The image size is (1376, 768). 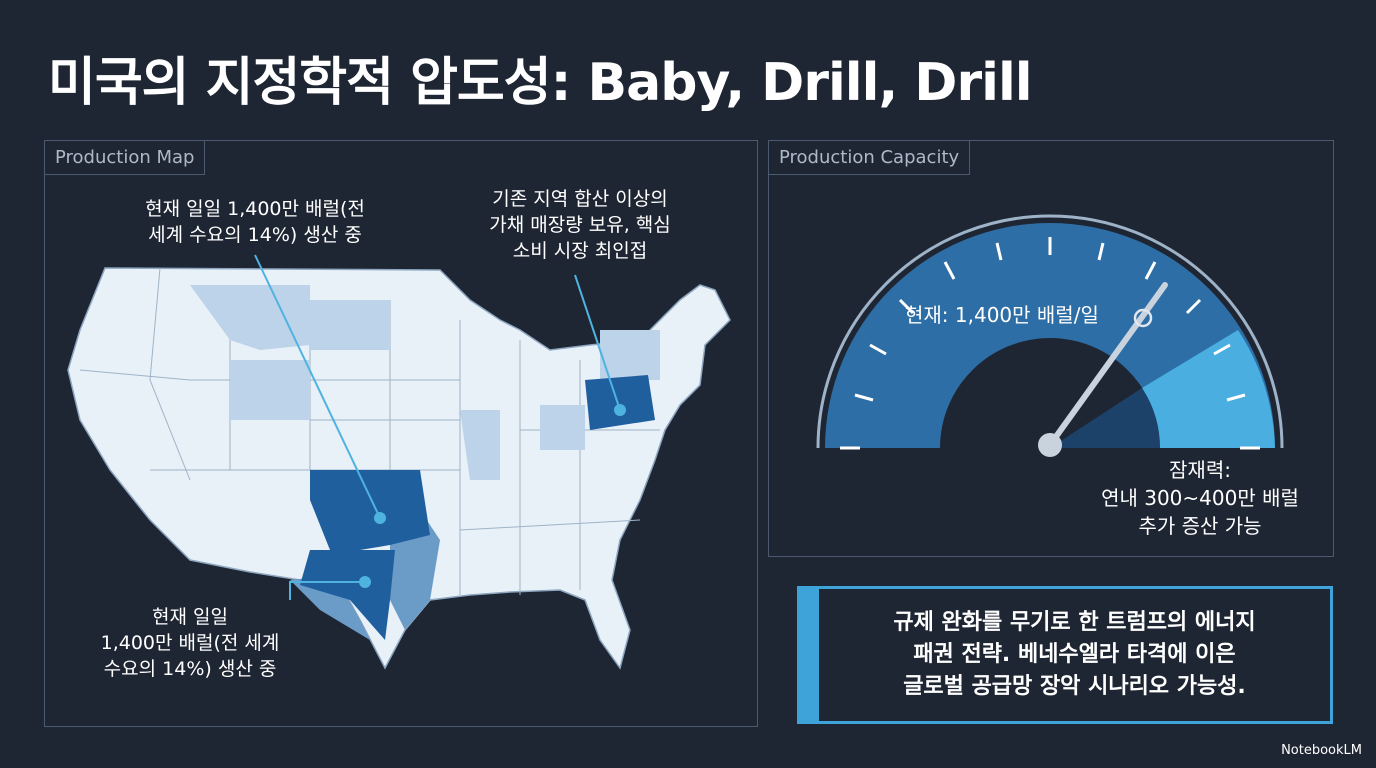 What do you see at coordinates (540, 83) in the screenshot?
I see `title: 미국의 지정학적 압도성: Baby, Drill, Drill` at bounding box center [540, 83].